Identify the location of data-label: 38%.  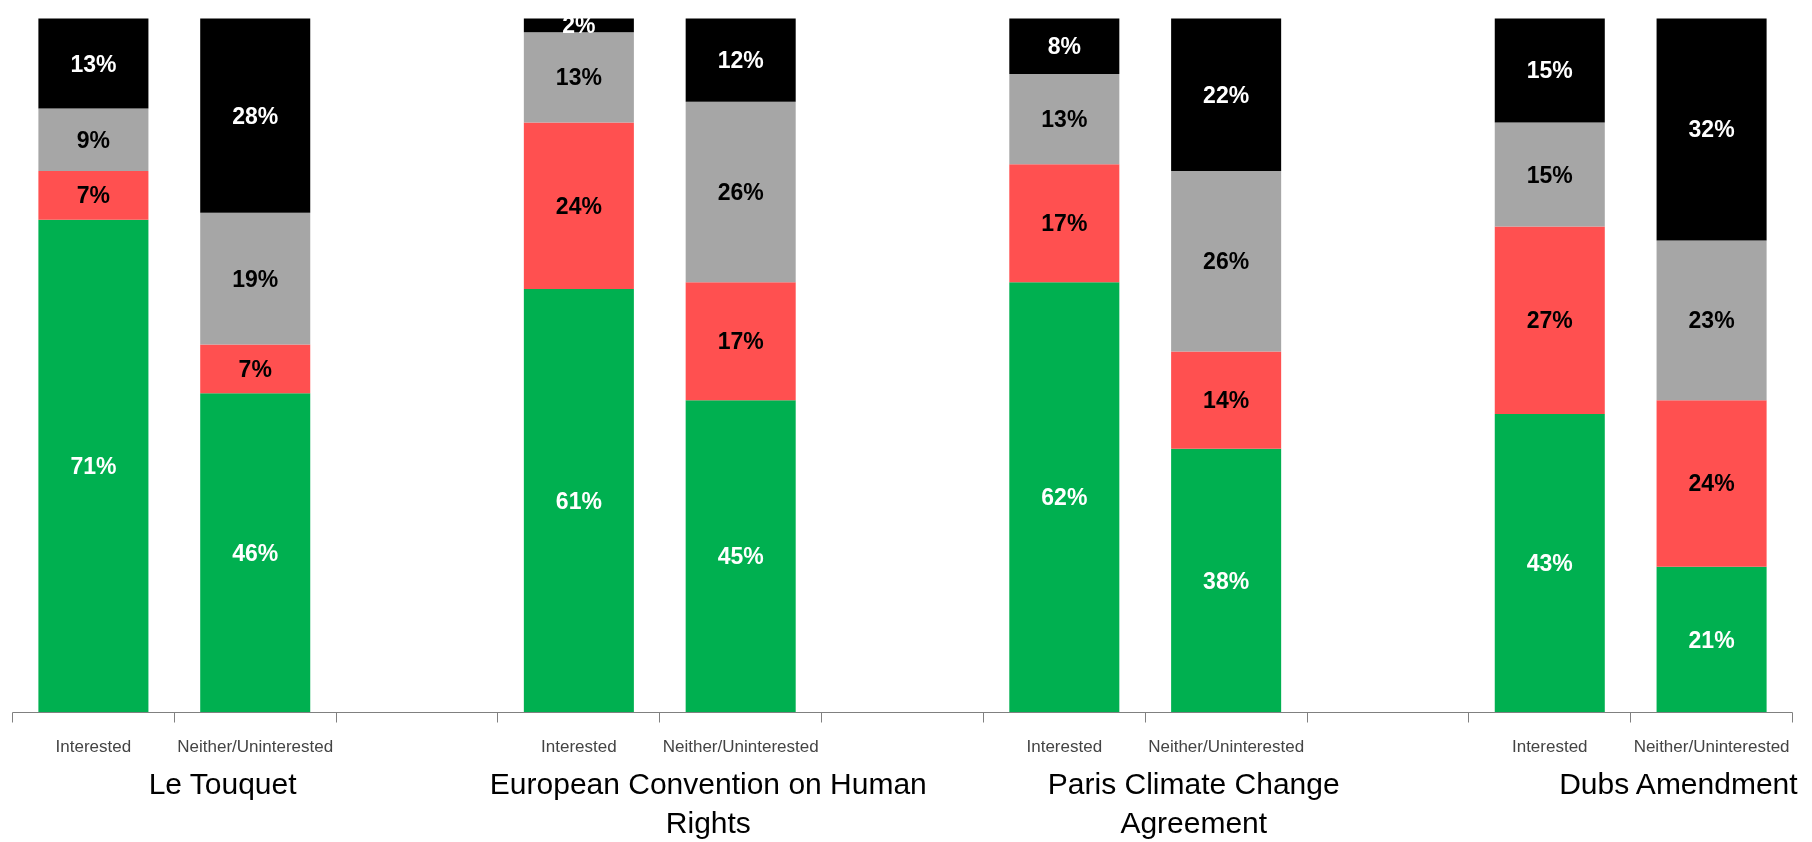
(1226, 580).